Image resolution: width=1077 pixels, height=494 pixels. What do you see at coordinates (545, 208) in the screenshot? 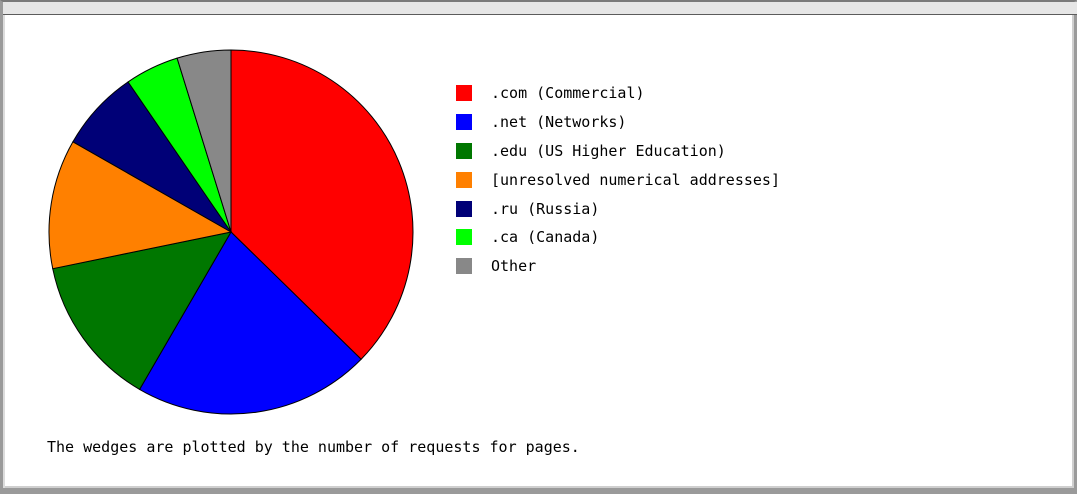
I see `legend-label: .ru (Russia)` at bounding box center [545, 208].